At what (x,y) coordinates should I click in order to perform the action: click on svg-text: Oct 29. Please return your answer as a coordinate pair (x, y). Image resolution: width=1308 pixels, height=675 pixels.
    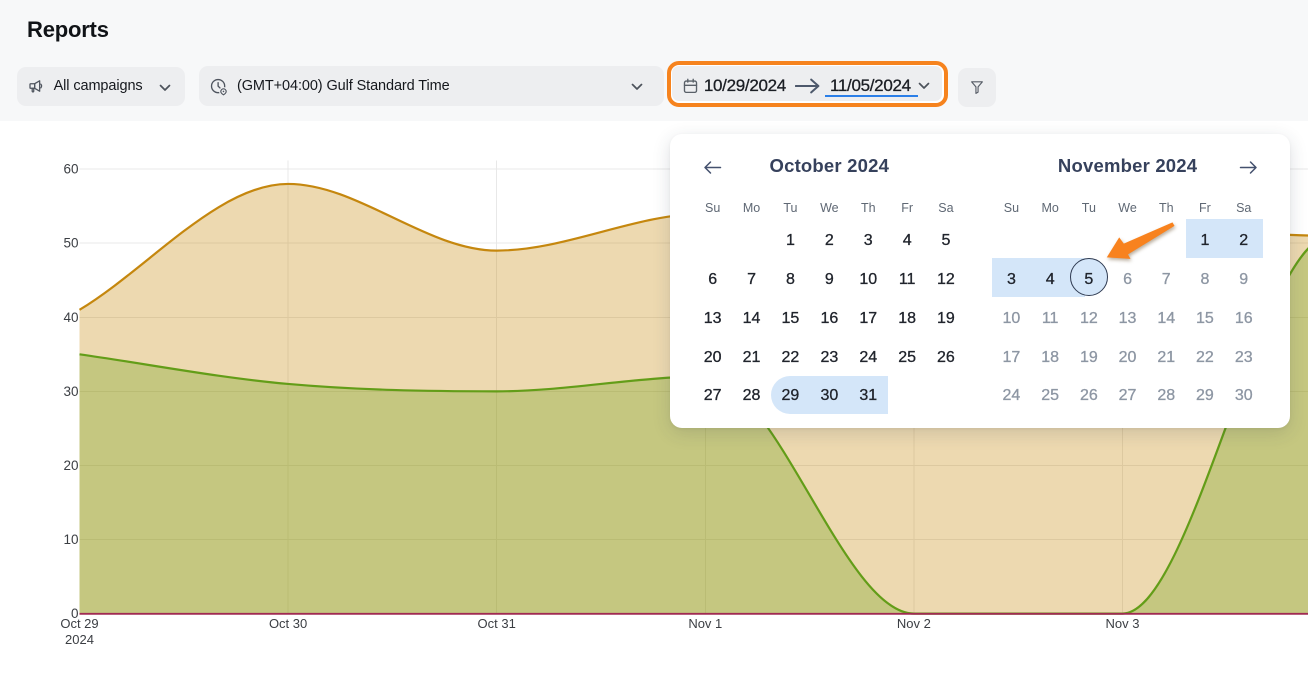
    Looking at the image, I should click on (79, 623).